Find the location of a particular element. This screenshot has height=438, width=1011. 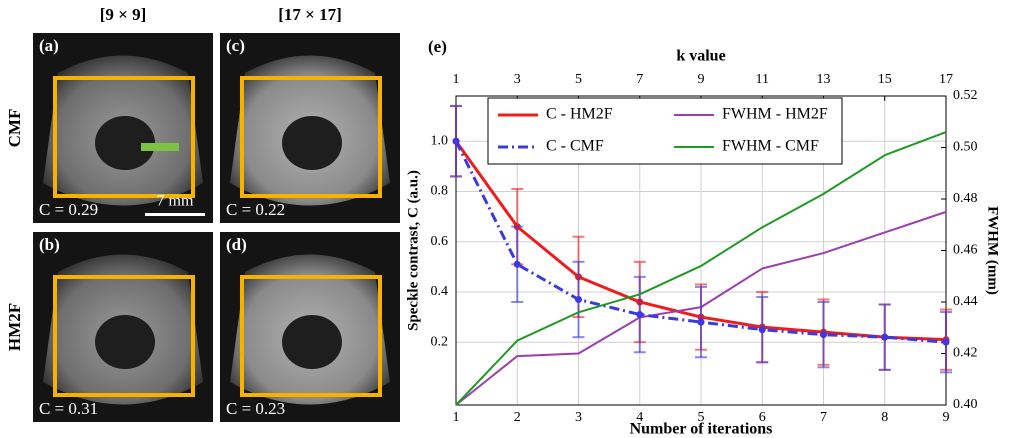

row-header: CMF is located at coordinates (14, 128).